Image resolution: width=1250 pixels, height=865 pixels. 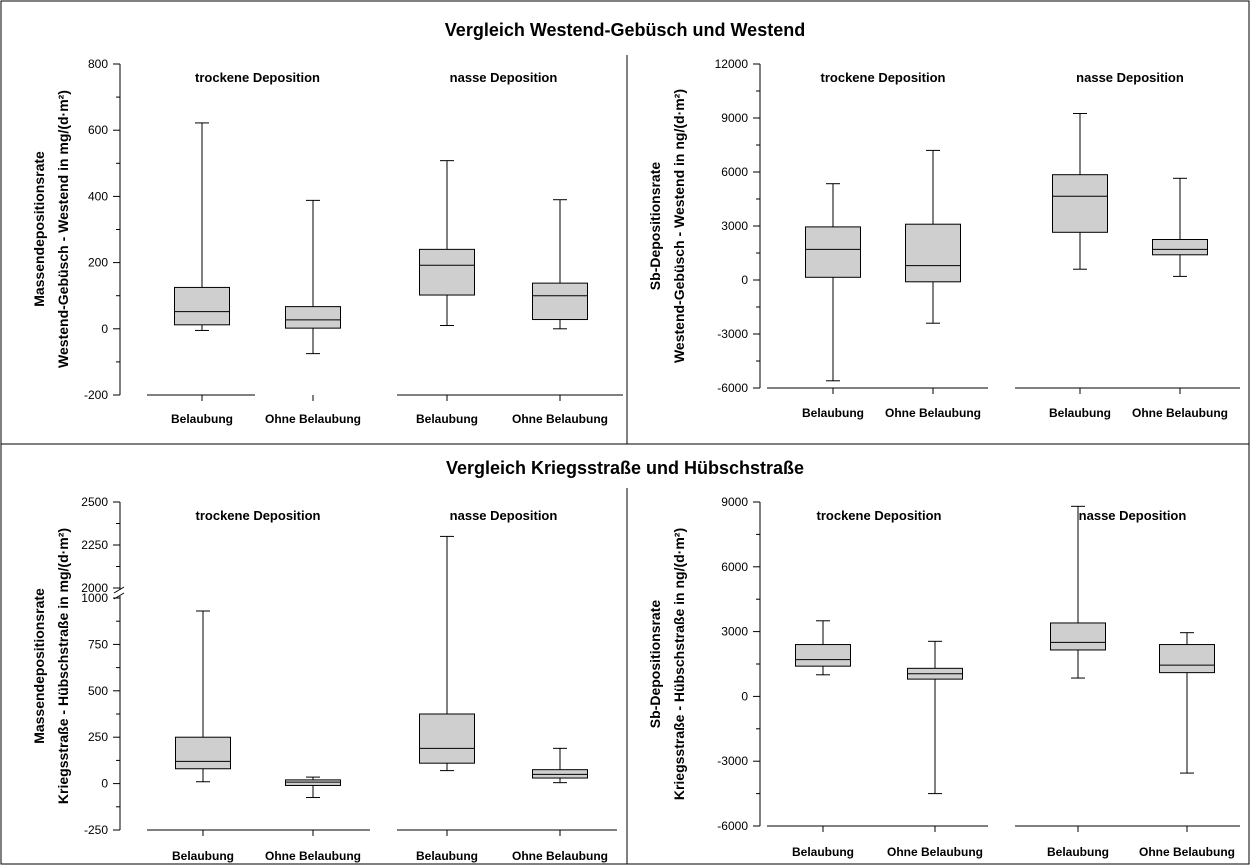 I want to click on y-tick-label: 200, so click(x=98, y=263).